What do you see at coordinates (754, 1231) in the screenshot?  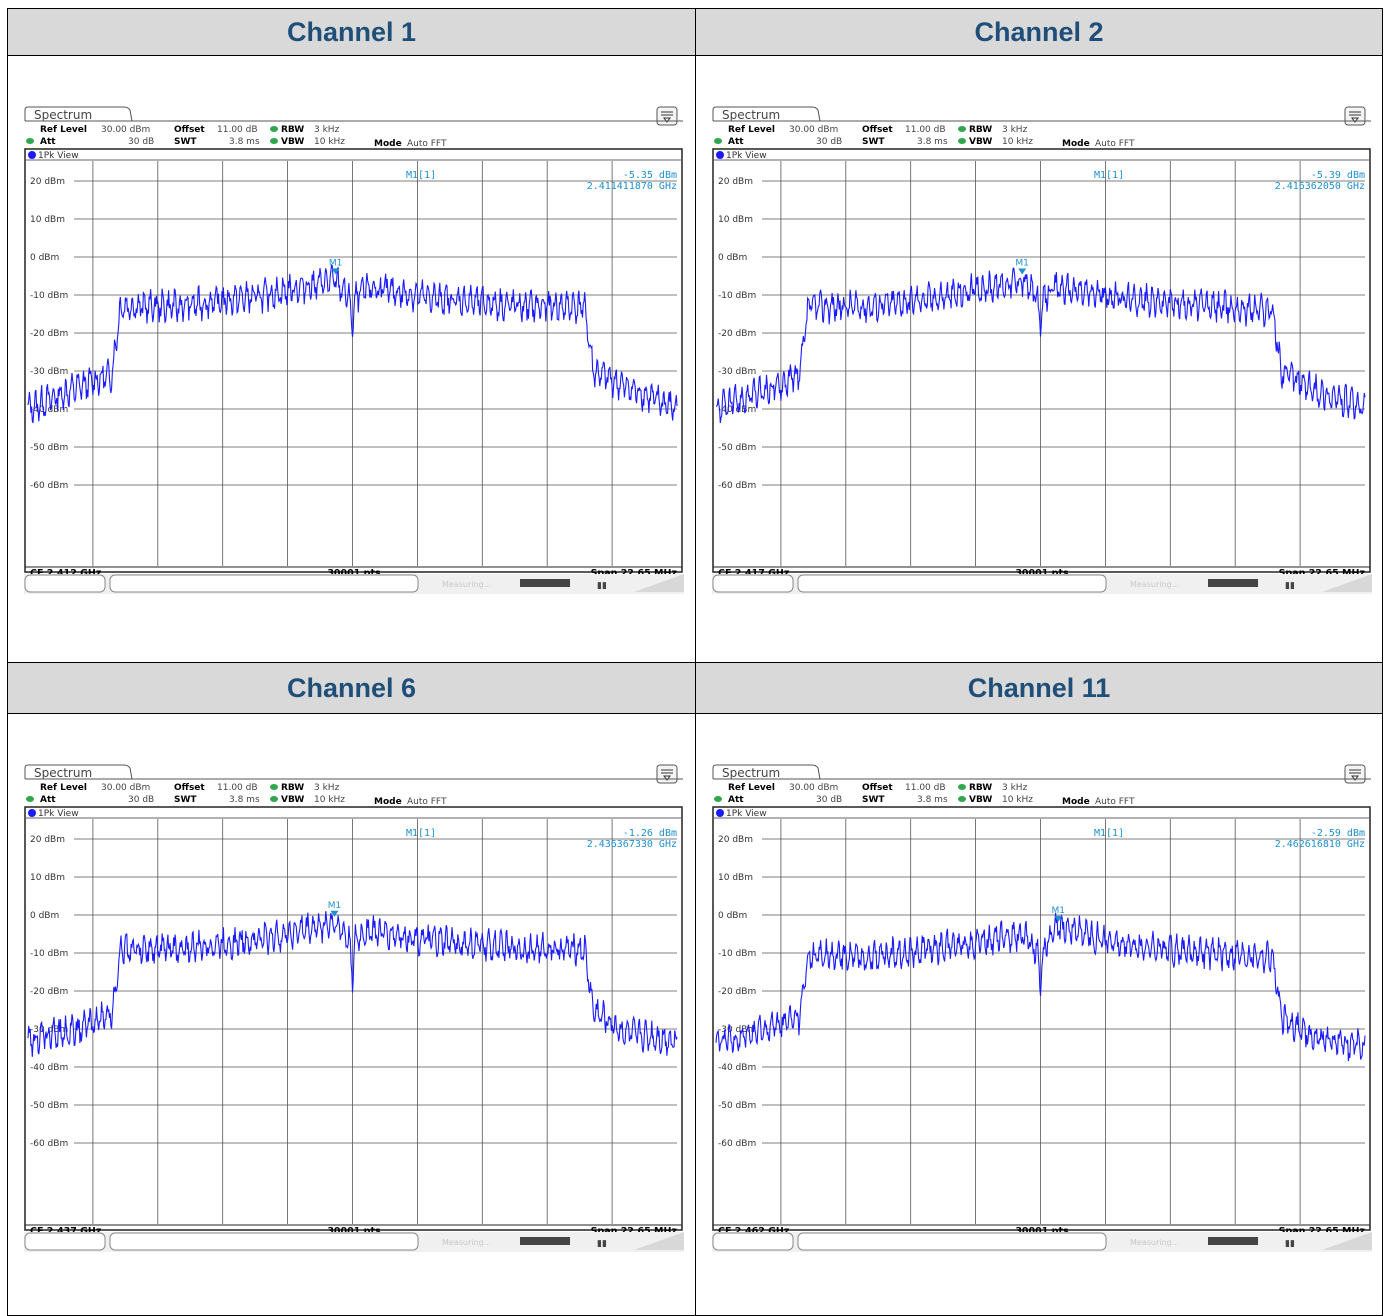 I see `center-frequency-label: CF 2.462 GHz` at bounding box center [754, 1231].